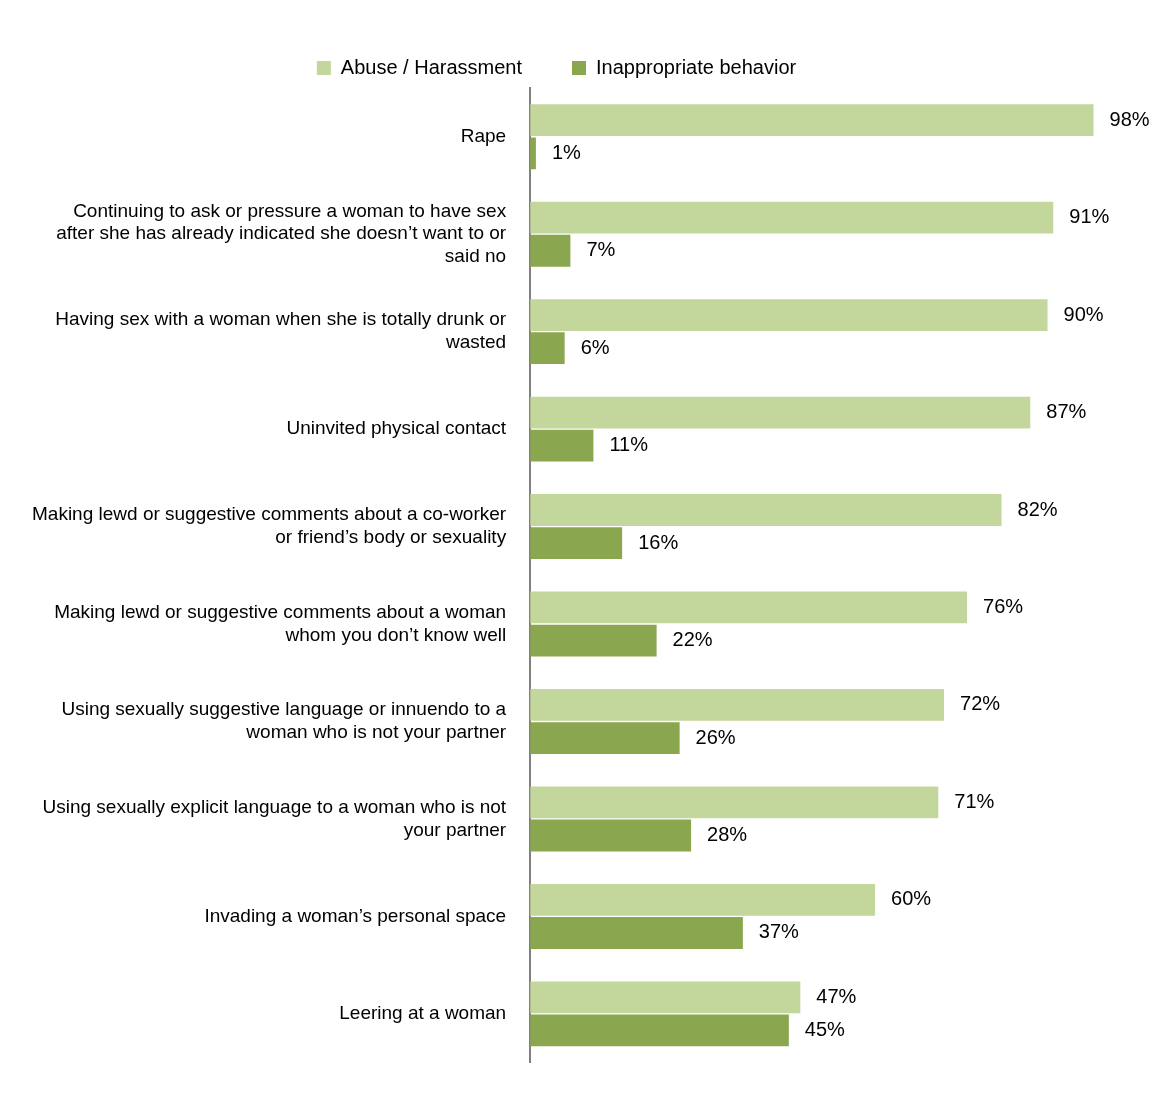 The image size is (1173, 1103). What do you see at coordinates (269, 525) in the screenshot?
I see `y-tick-label: Making lewd or suggestive comments about a co-worker or friend’s body or sexuality` at bounding box center [269, 525].